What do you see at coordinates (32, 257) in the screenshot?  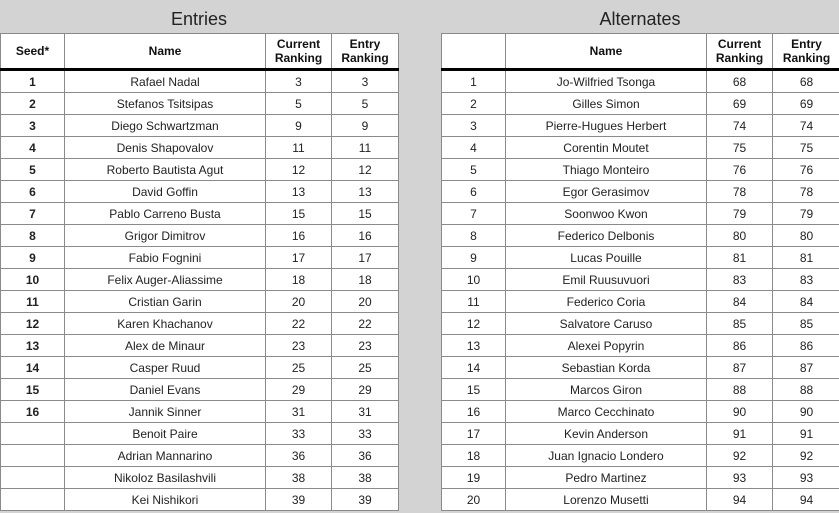 I see `seed-cell: 9` at bounding box center [32, 257].